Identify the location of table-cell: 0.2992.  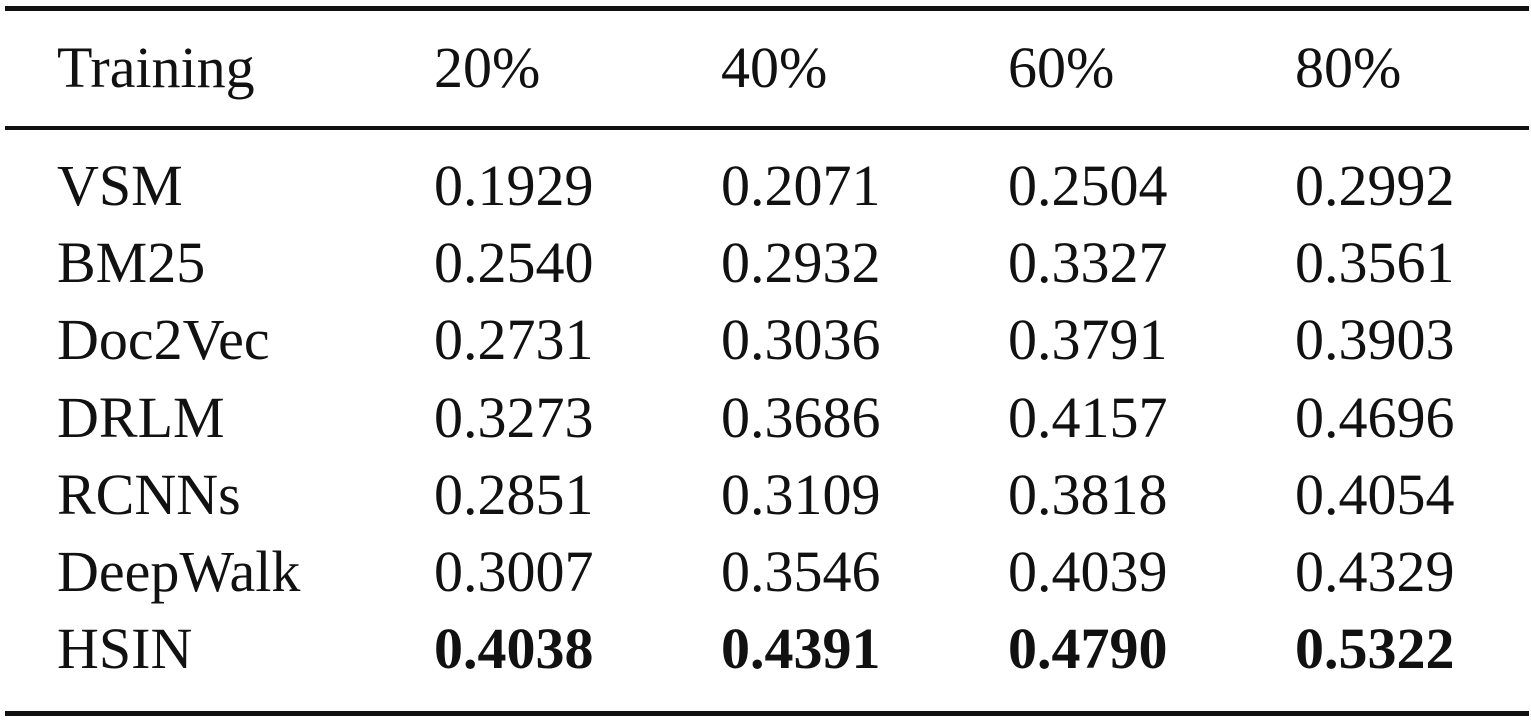
(1375, 185).